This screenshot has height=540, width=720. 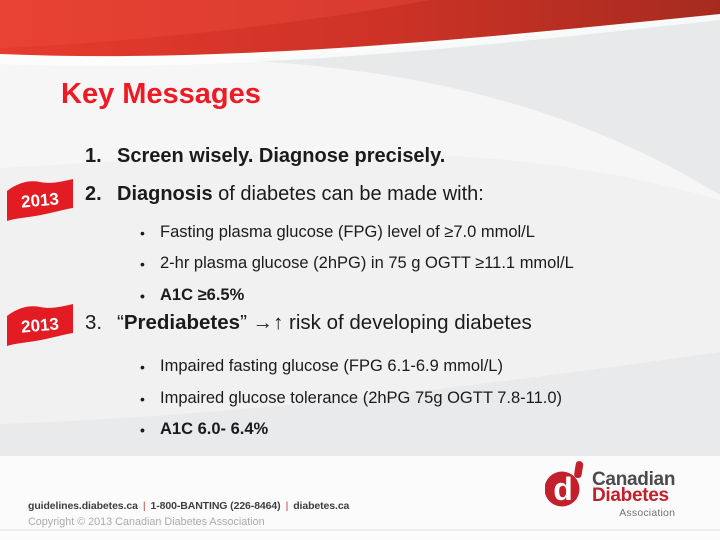 I want to click on header-white-edge, so click(x=360, y=40).